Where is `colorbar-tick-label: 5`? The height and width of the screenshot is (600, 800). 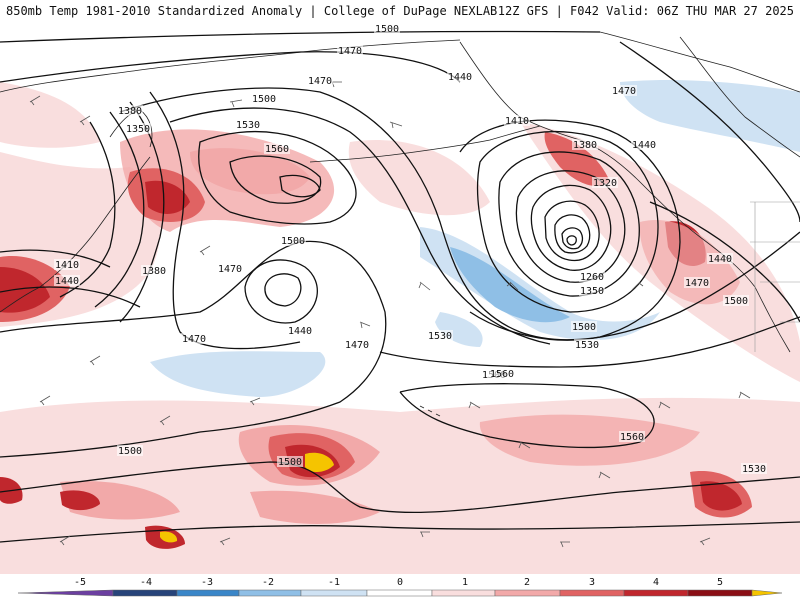 colorbar-tick-label: 5 is located at coordinates (720, 582).